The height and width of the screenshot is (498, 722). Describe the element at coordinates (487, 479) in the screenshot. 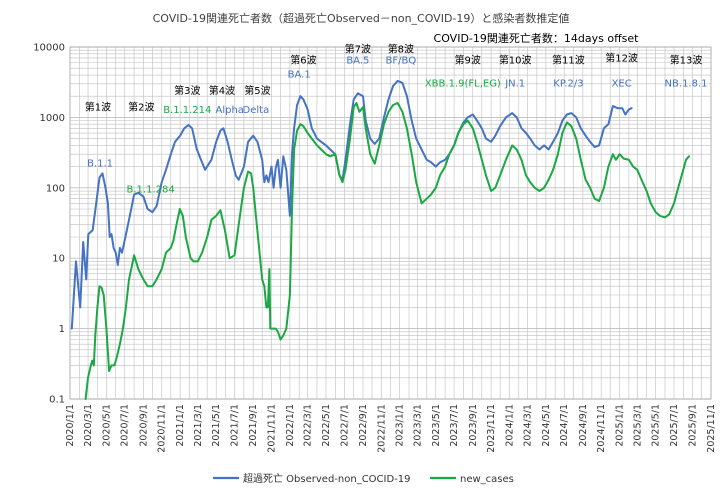

I see `legend-label-cases: new_cases` at that location.